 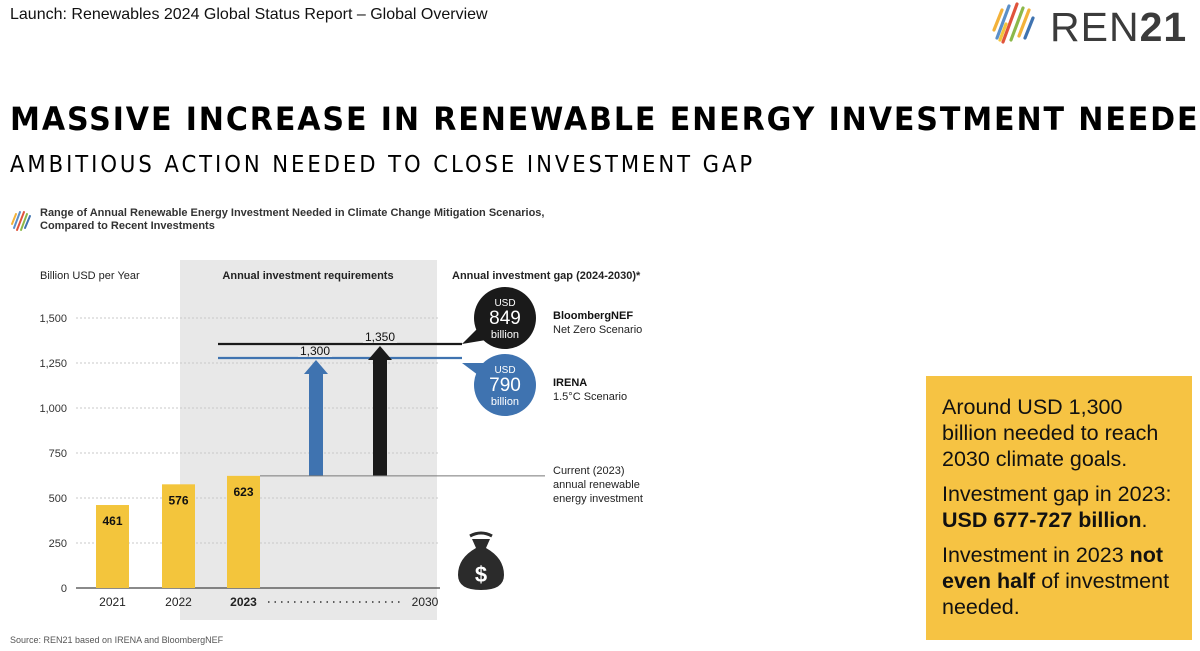 What do you see at coordinates (1057, 494) in the screenshot?
I see `callout-p2-text: Investment gap in 2023:` at bounding box center [1057, 494].